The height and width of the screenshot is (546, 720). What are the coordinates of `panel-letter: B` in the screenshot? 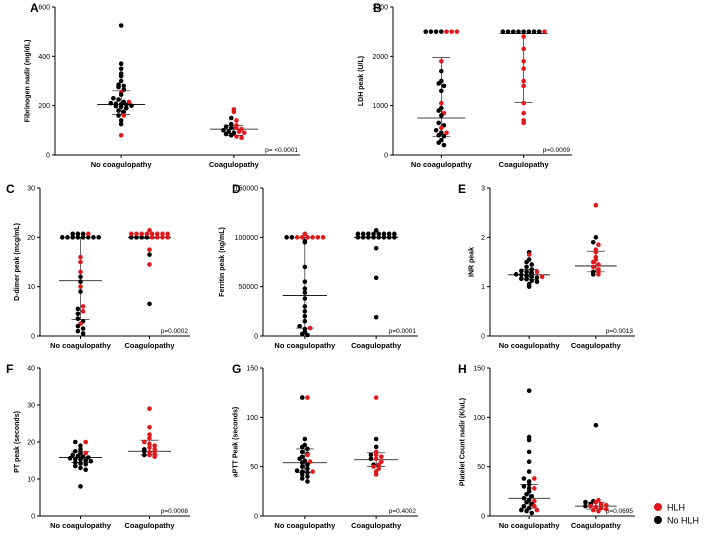 It's located at (377, 8).